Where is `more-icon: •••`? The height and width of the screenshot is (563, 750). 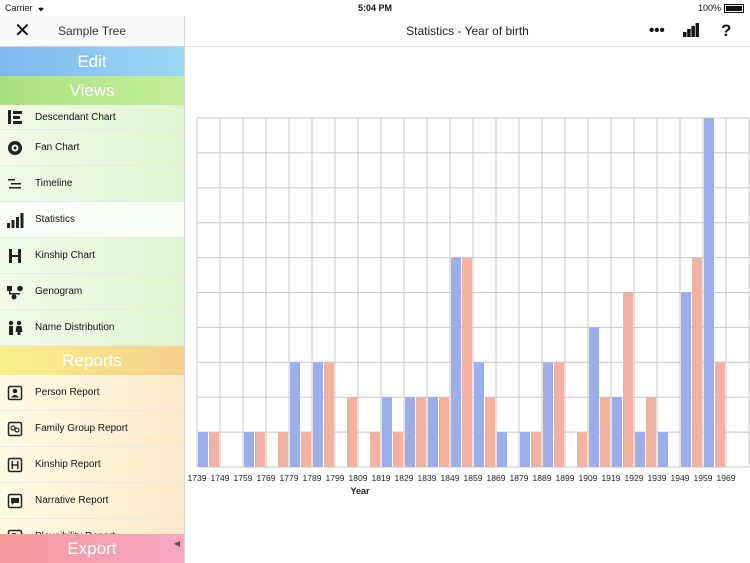 more-icon: ••• is located at coordinates (657, 30).